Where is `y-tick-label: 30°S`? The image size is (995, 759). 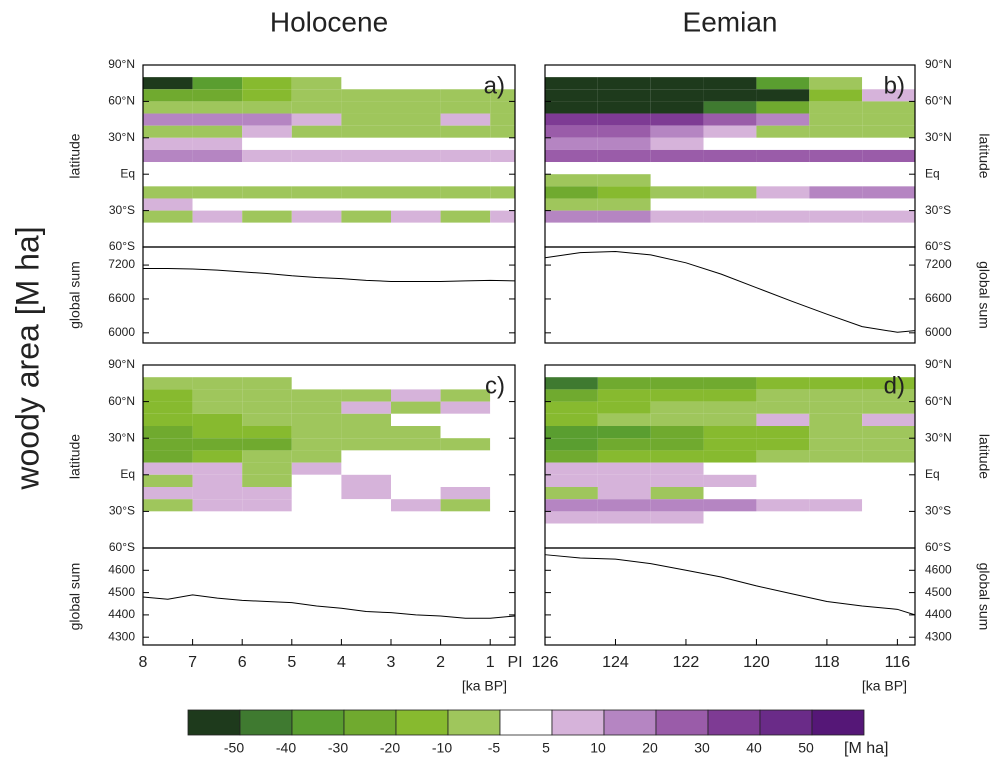
y-tick-label: 30°S is located at coordinates (122, 511).